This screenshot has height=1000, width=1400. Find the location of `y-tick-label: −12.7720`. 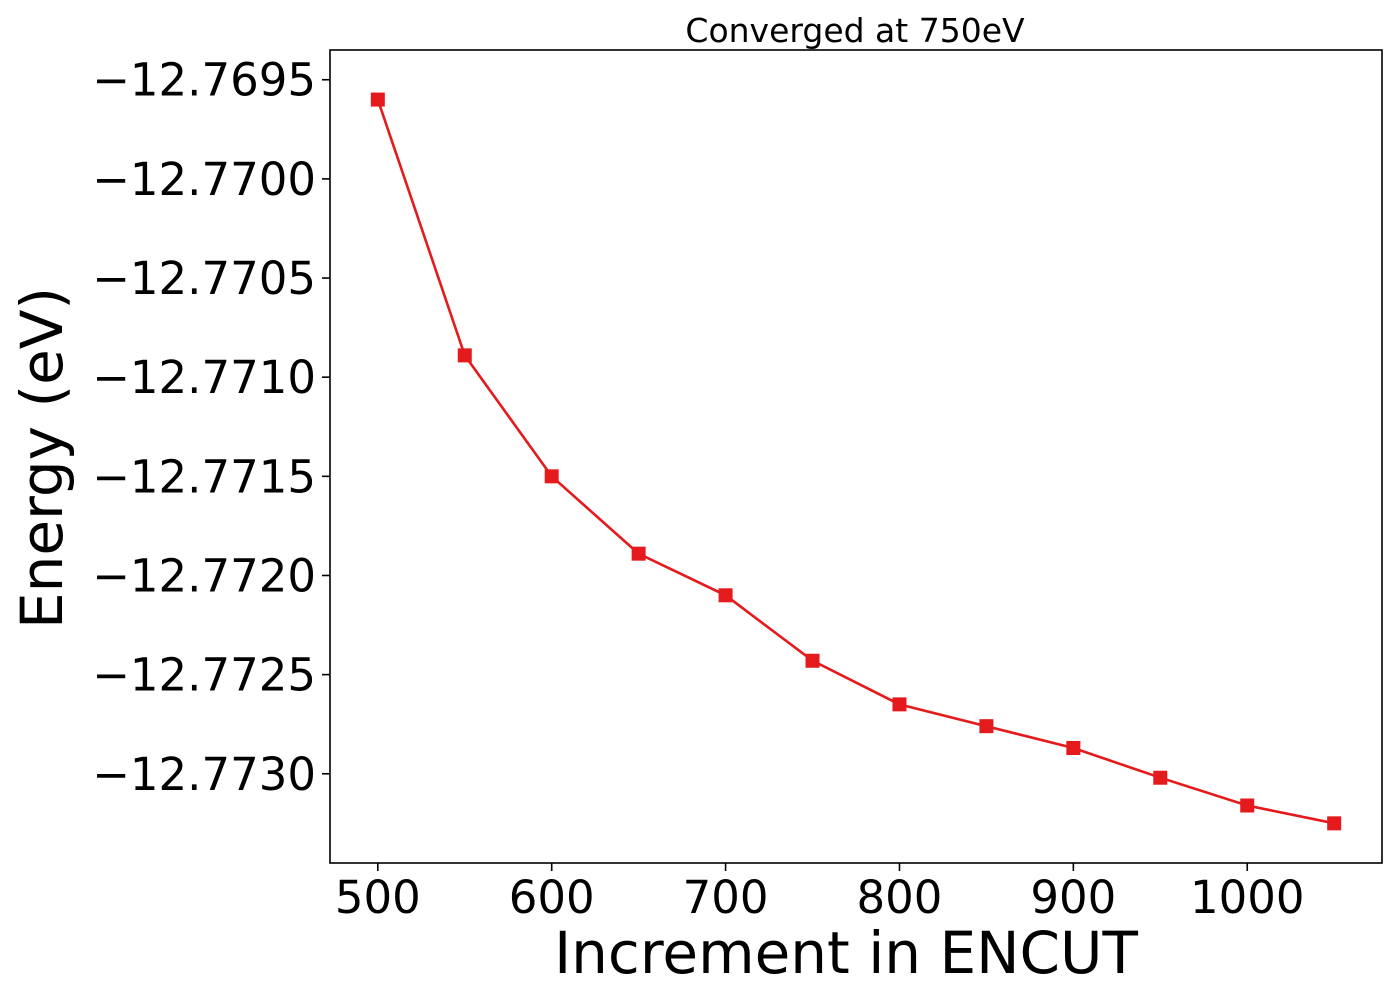

y-tick-label: −12.7720 is located at coordinates (204, 575).